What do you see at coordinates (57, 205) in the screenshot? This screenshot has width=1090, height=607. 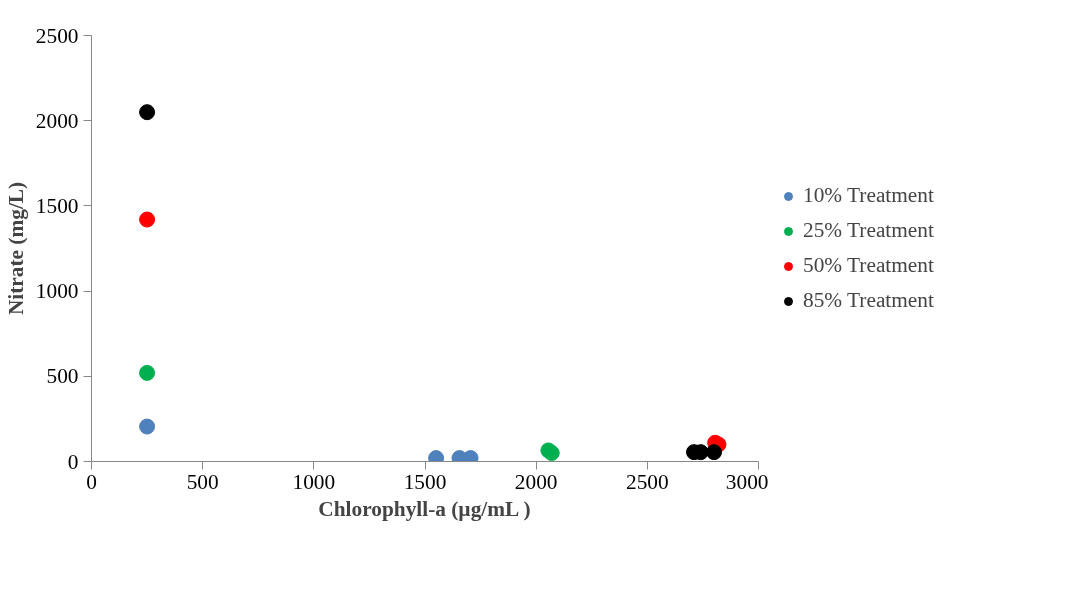 I see `y-tick-label: 1500` at bounding box center [57, 205].